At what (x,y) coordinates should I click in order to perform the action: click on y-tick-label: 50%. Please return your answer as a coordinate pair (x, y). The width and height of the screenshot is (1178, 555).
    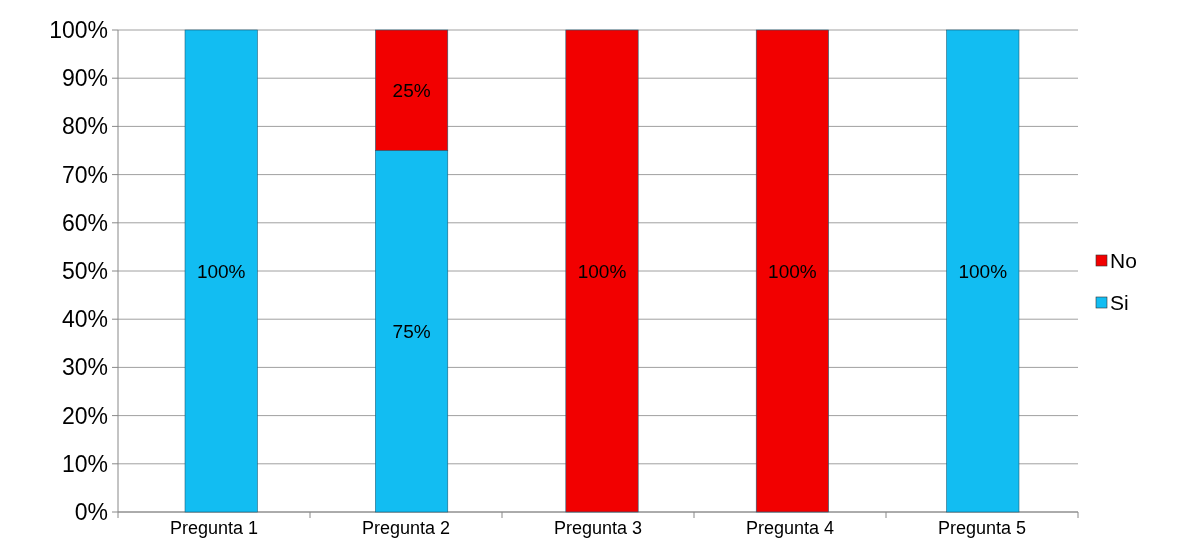
    Looking at the image, I should click on (84, 271).